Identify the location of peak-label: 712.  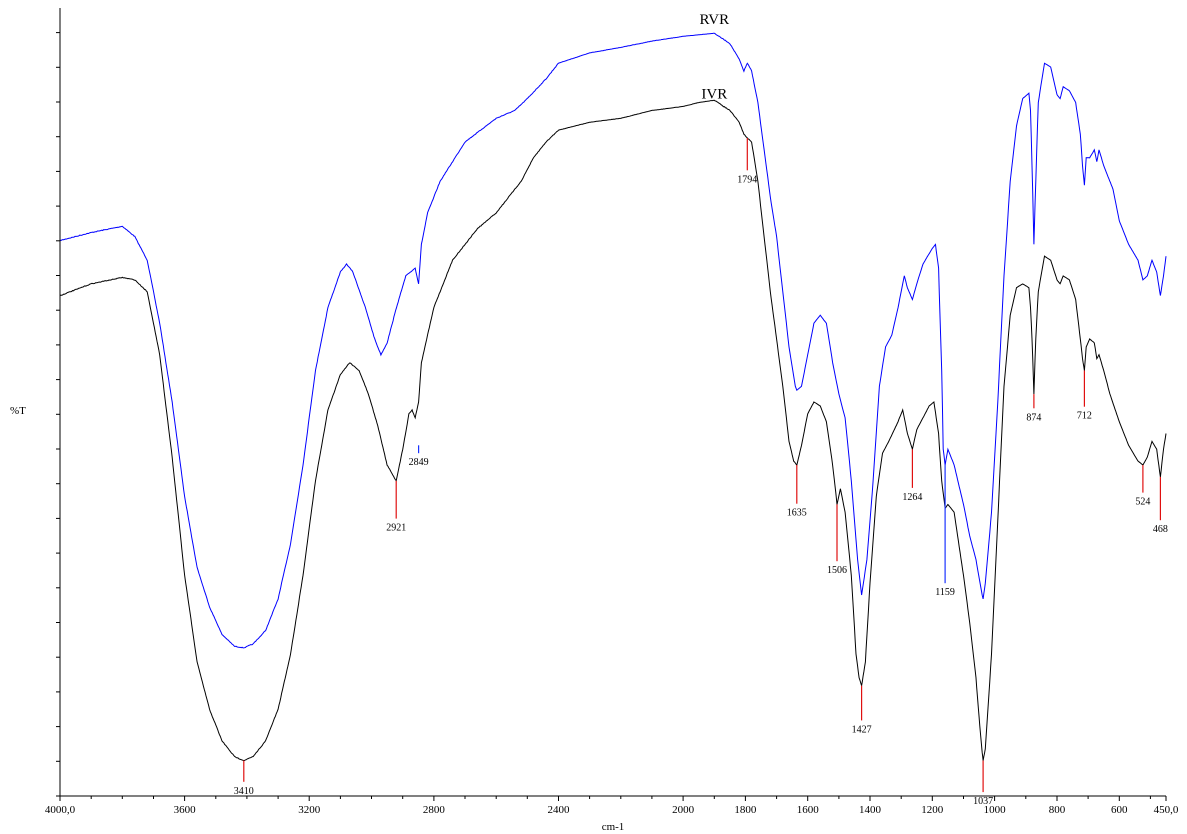
(1084, 416).